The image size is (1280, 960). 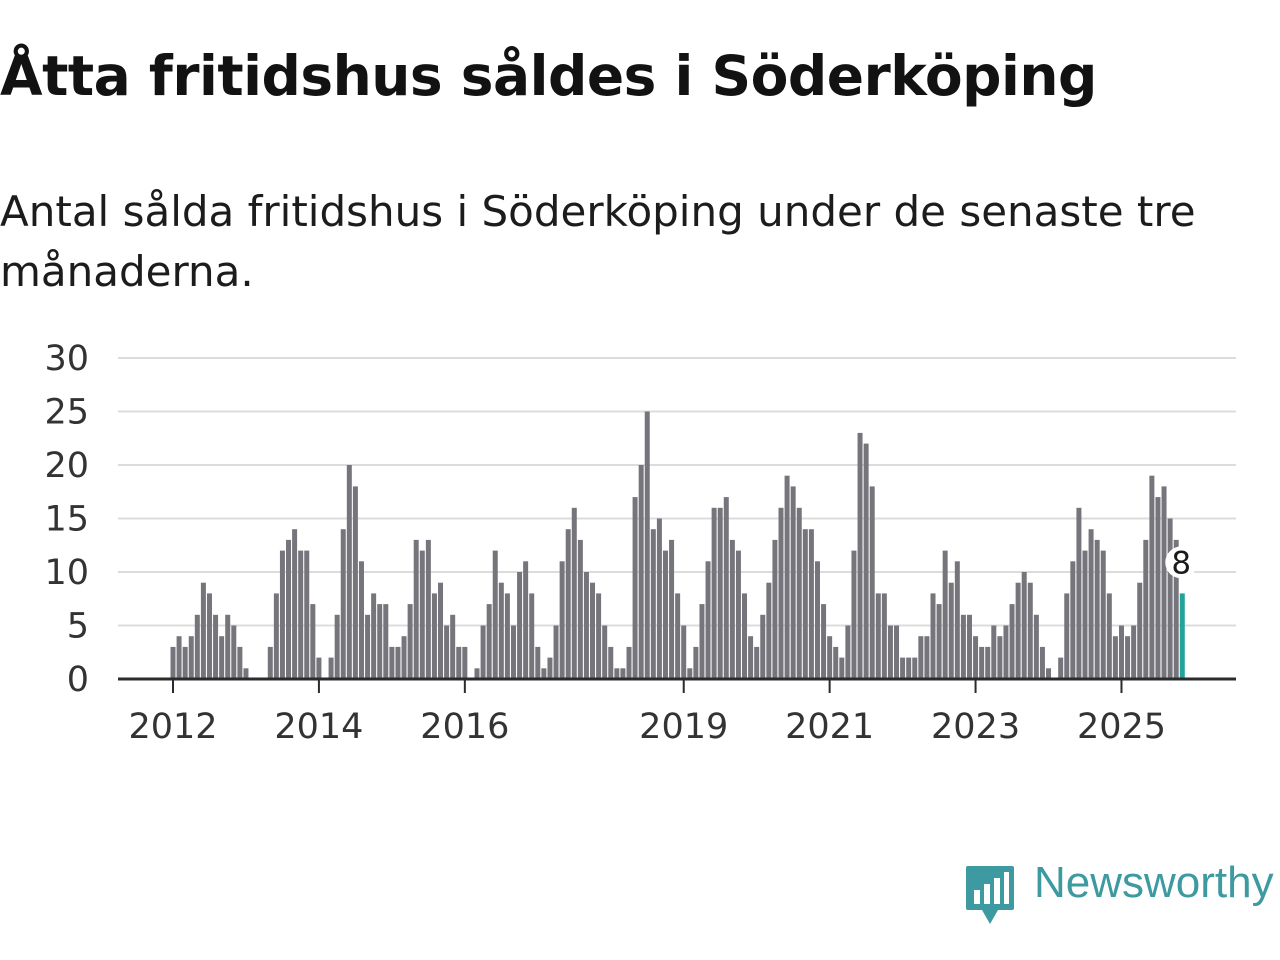 What do you see at coordinates (464, 727) in the screenshot?
I see `x-tick-label: 2016` at bounding box center [464, 727].